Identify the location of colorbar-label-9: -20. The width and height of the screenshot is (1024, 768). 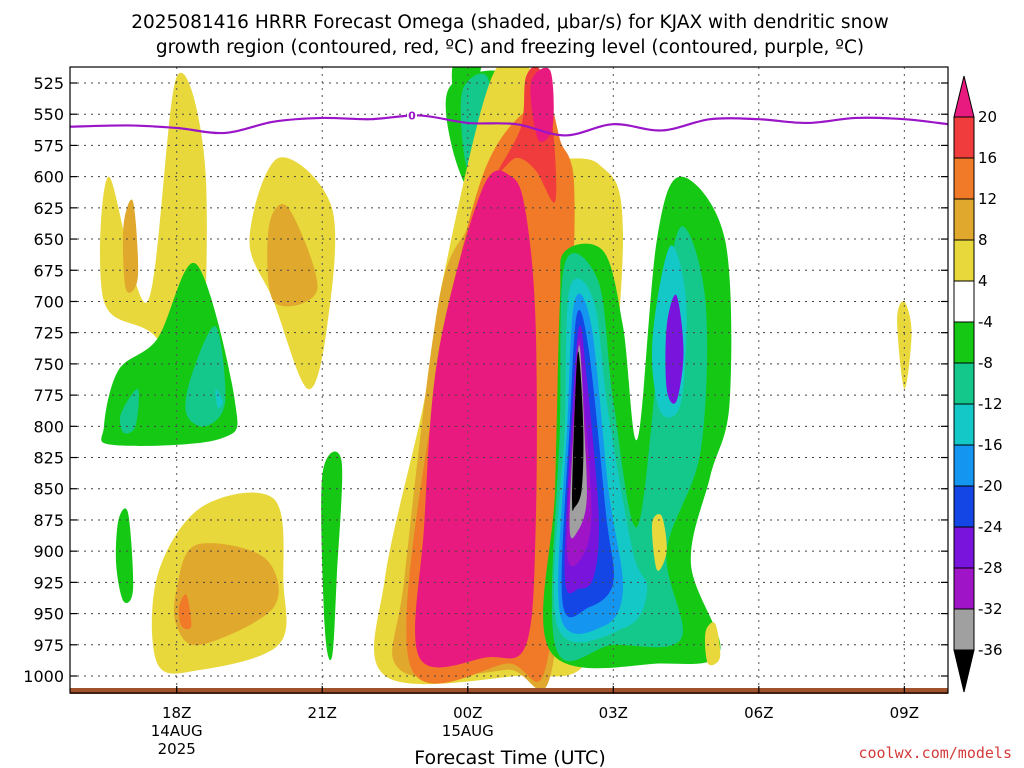
(990, 486).